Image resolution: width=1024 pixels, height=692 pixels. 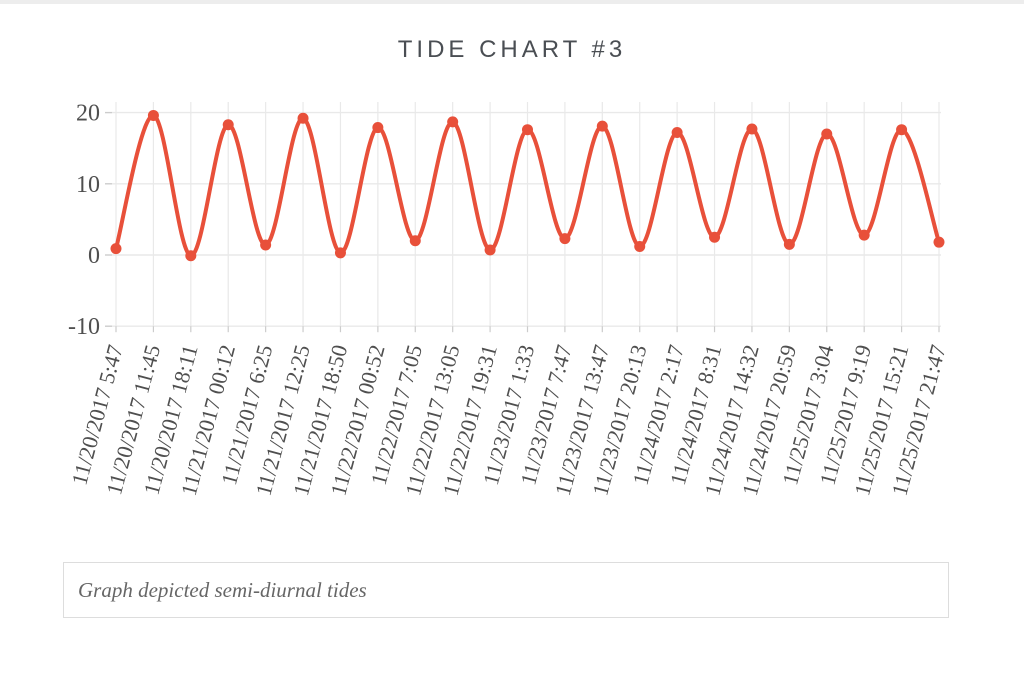 What do you see at coordinates (222, 589) in the screenshot?
I see `caption-text: Graph depicted semi-diurnal tides` at bounding box center [222, 589].